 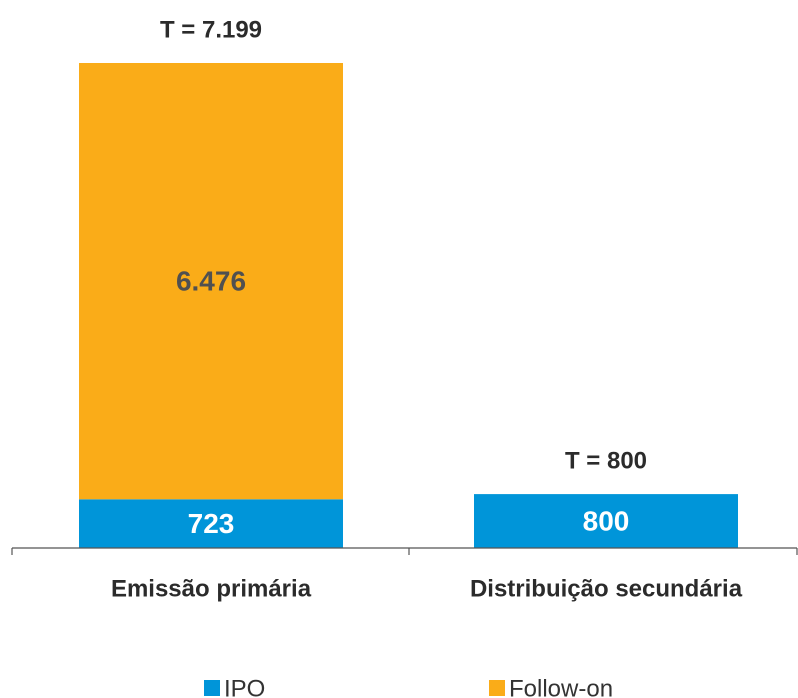 What do you see at coordinates (408, 687) in the screenshot?
I see `legend: IPO Follow-on` at bounding box center [408, 687].